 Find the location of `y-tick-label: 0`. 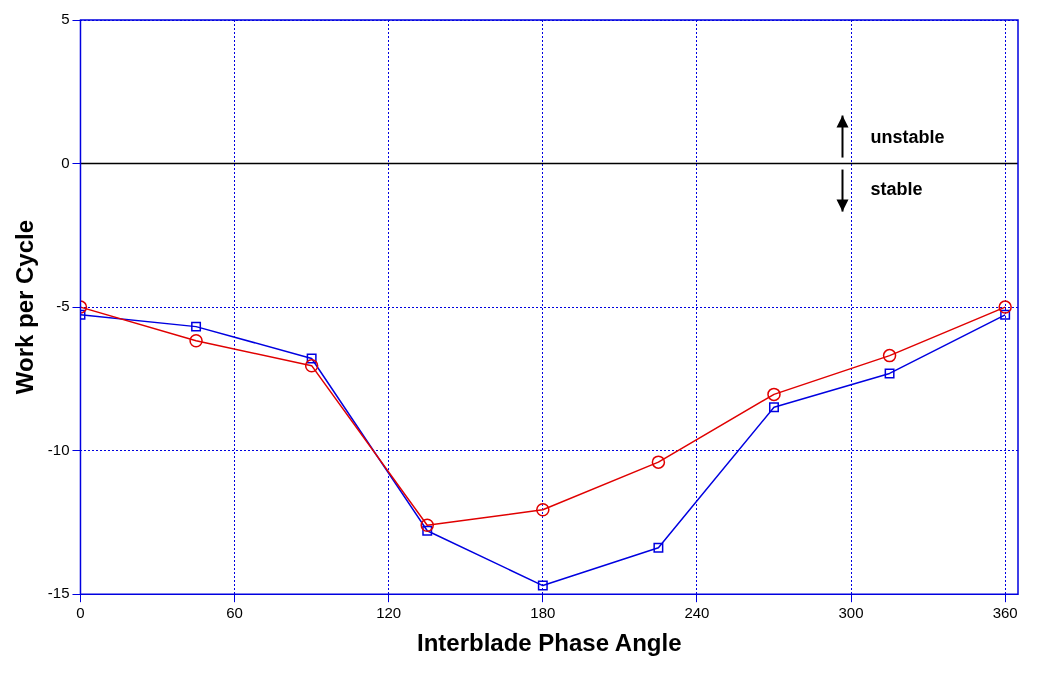

y-tick-label: 0 is located at coordinates (65, 162).